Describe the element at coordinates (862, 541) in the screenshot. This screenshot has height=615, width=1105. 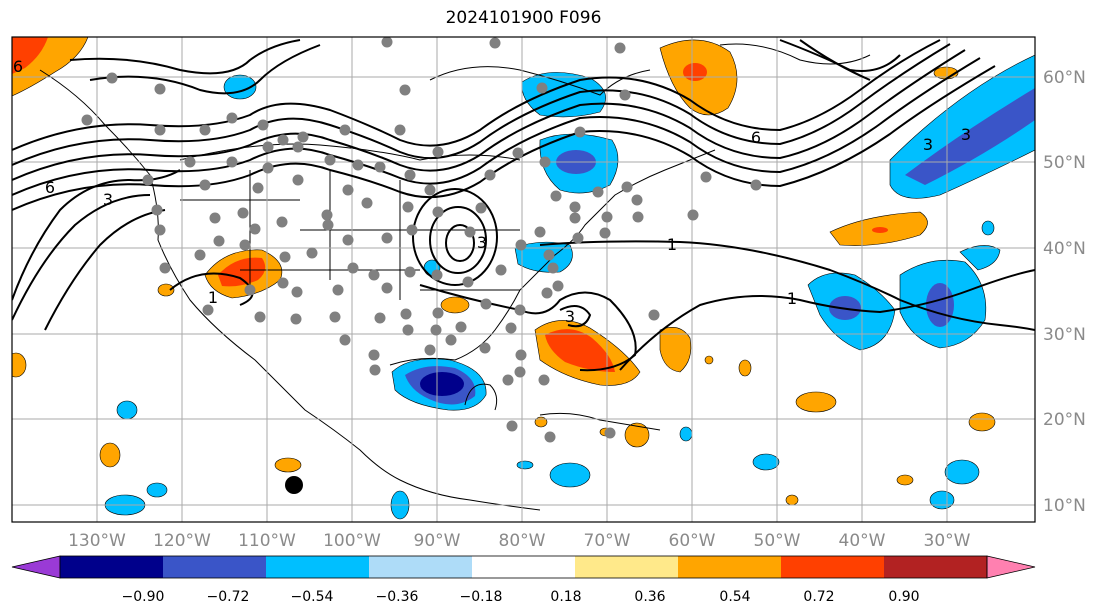
I see `lon-label: 40°W` at that location.